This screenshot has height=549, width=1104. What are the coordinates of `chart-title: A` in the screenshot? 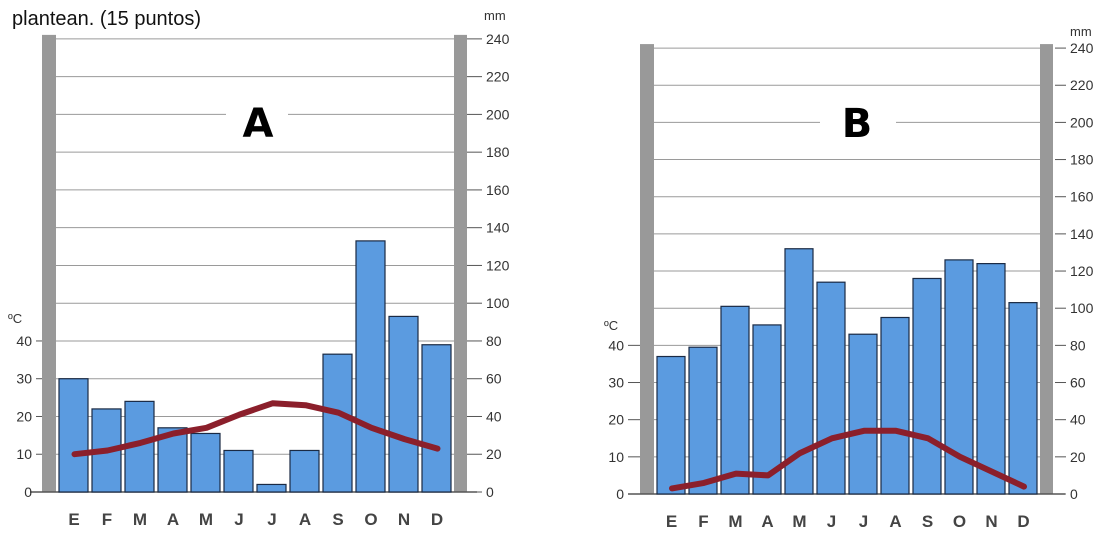 It's located at (258, 124).